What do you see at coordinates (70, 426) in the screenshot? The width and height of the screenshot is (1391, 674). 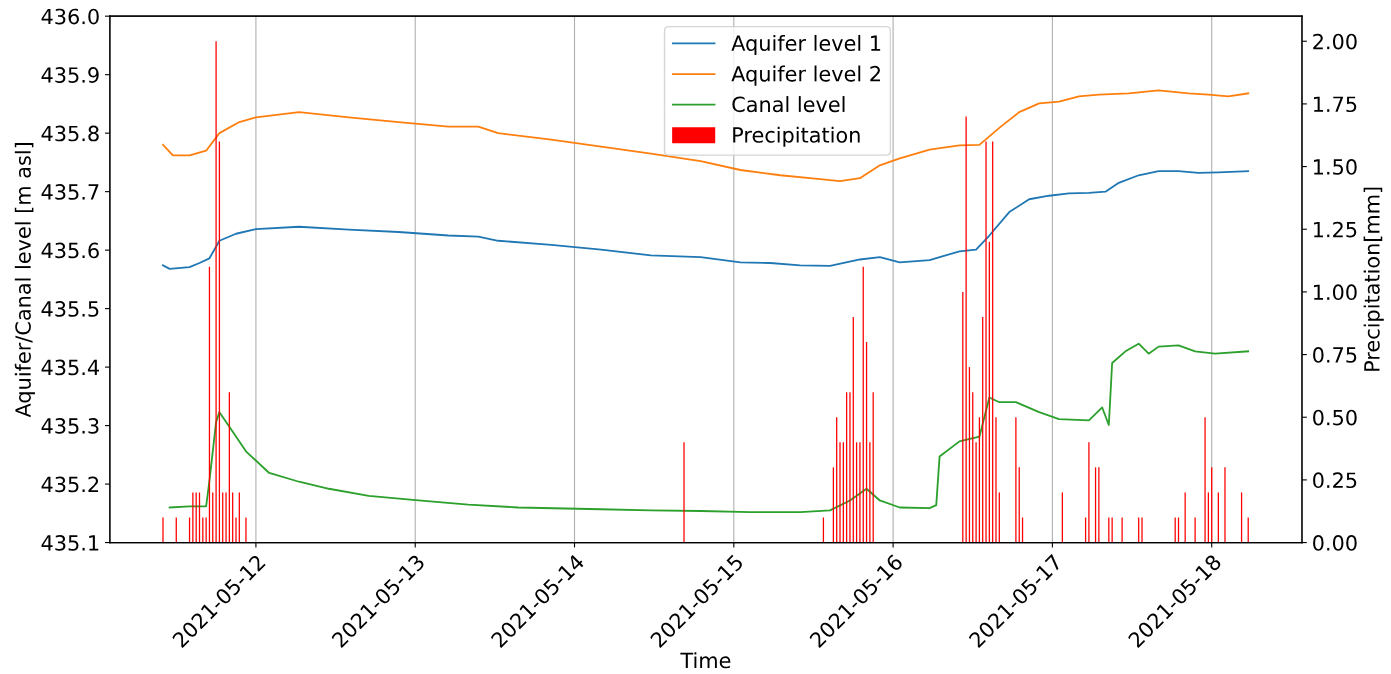 I see `y-tick-label: 435.3` at bounding box center [70, 426].